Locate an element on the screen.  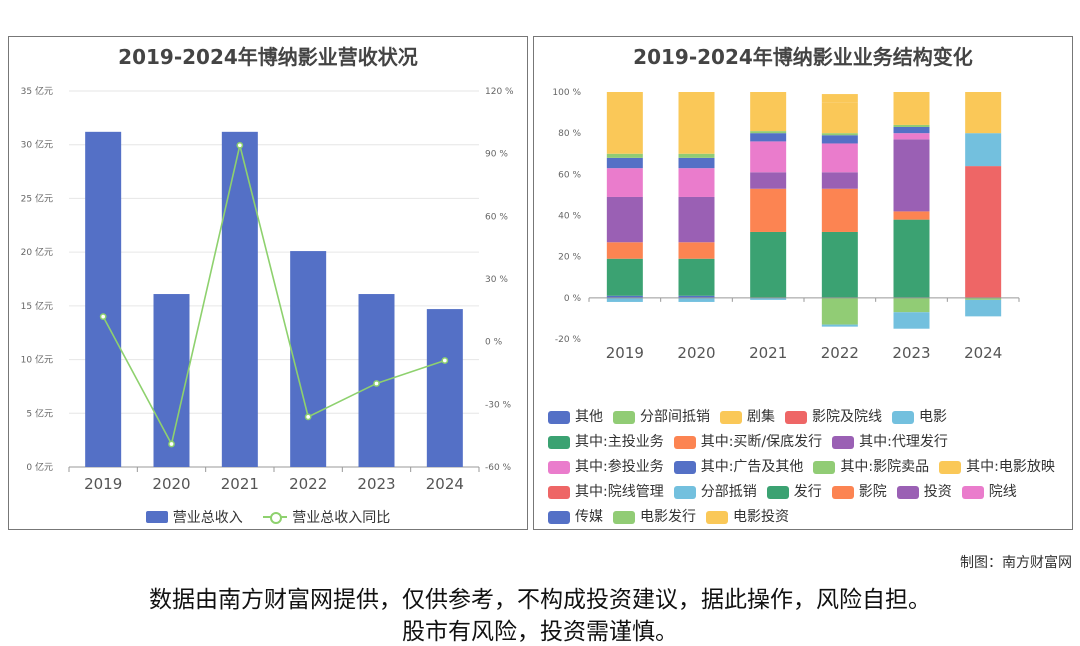
legend-label: 分部抵销 is located at coordinates (728, 492).